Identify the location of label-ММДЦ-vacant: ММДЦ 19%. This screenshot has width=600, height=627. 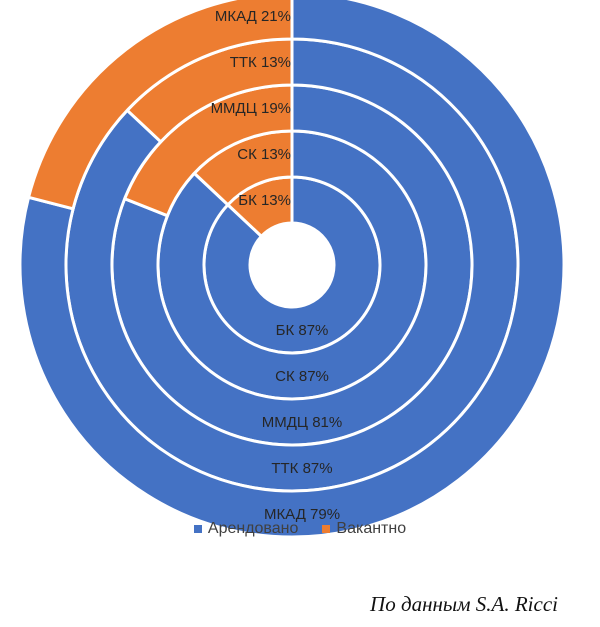
(251, 108).